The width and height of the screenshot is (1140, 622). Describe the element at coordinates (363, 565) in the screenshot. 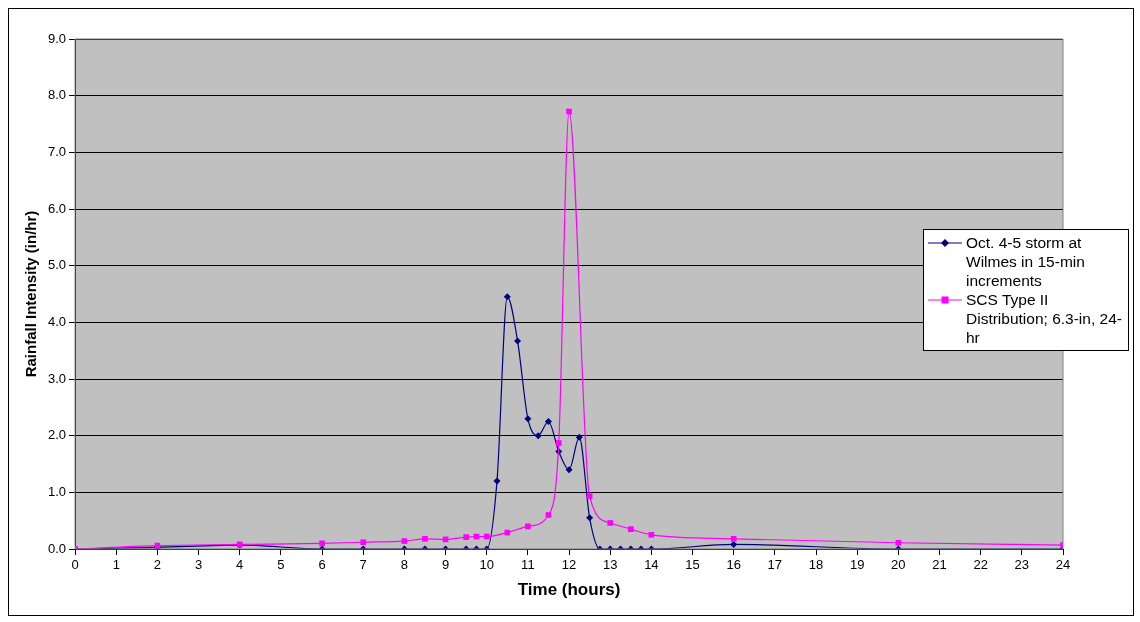

I see `x-tick-label: 7` at that location.